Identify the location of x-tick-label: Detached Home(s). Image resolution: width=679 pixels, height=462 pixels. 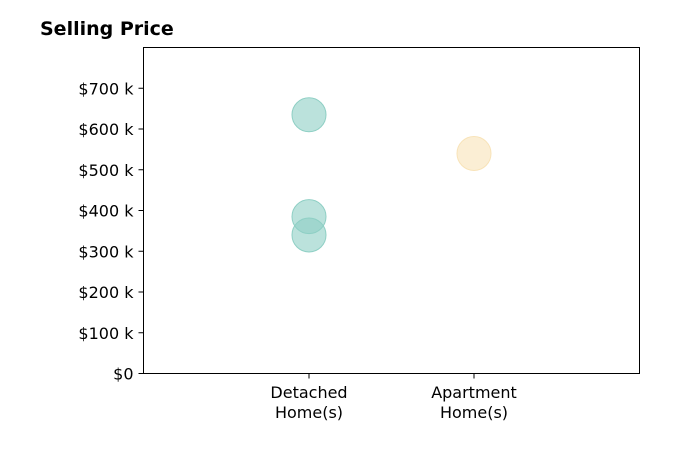
(308, 402).